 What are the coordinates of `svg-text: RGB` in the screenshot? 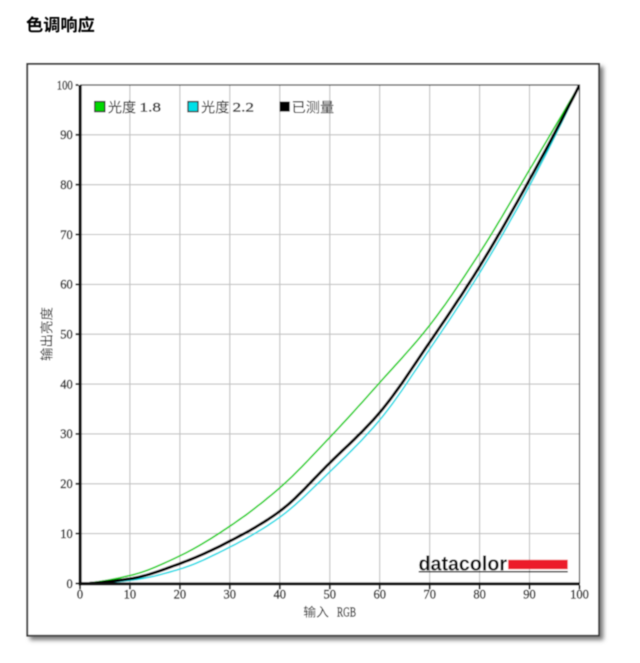 It's located at (346, 612).